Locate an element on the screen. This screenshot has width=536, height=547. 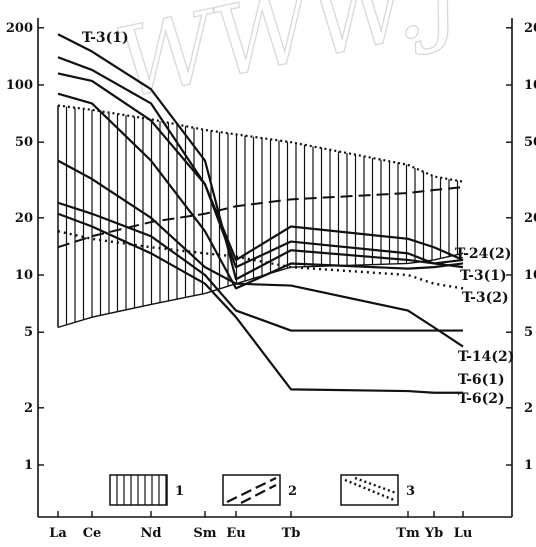
x-tick-label: Tm is located at coordinates (408, 533).